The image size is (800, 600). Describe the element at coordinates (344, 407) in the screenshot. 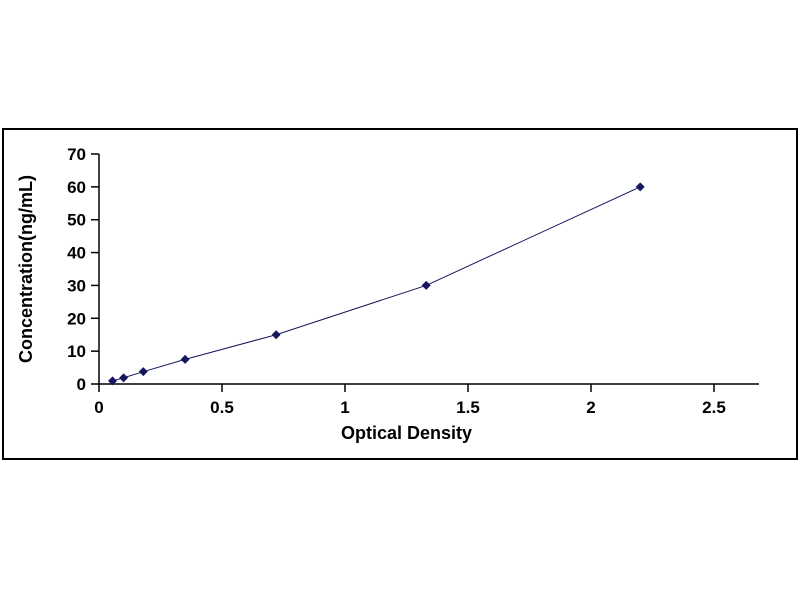

I see `x-tick-label: 1` at that location.